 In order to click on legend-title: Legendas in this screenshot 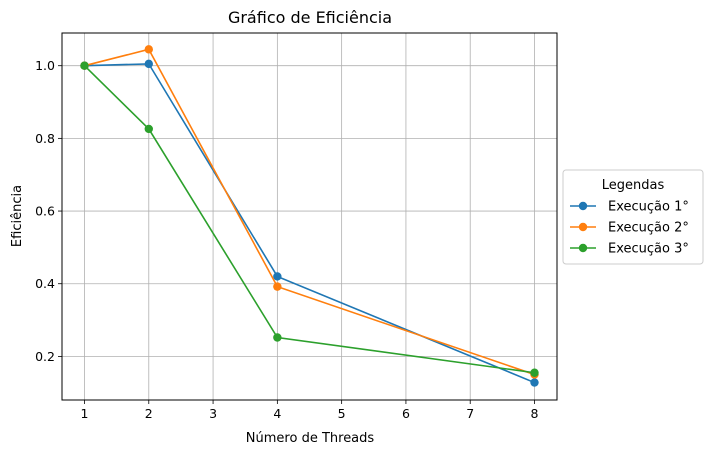, I will do `click(633, 185)`.